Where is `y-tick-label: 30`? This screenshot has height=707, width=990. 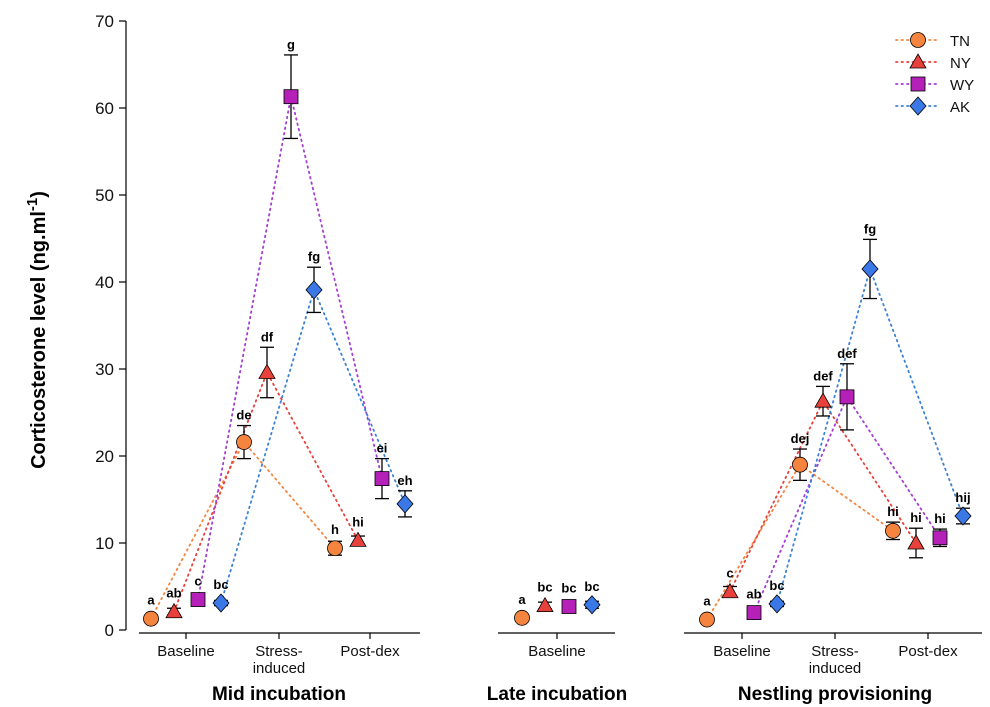
y-tick-label: 30 is located at coordinates (104, 369).